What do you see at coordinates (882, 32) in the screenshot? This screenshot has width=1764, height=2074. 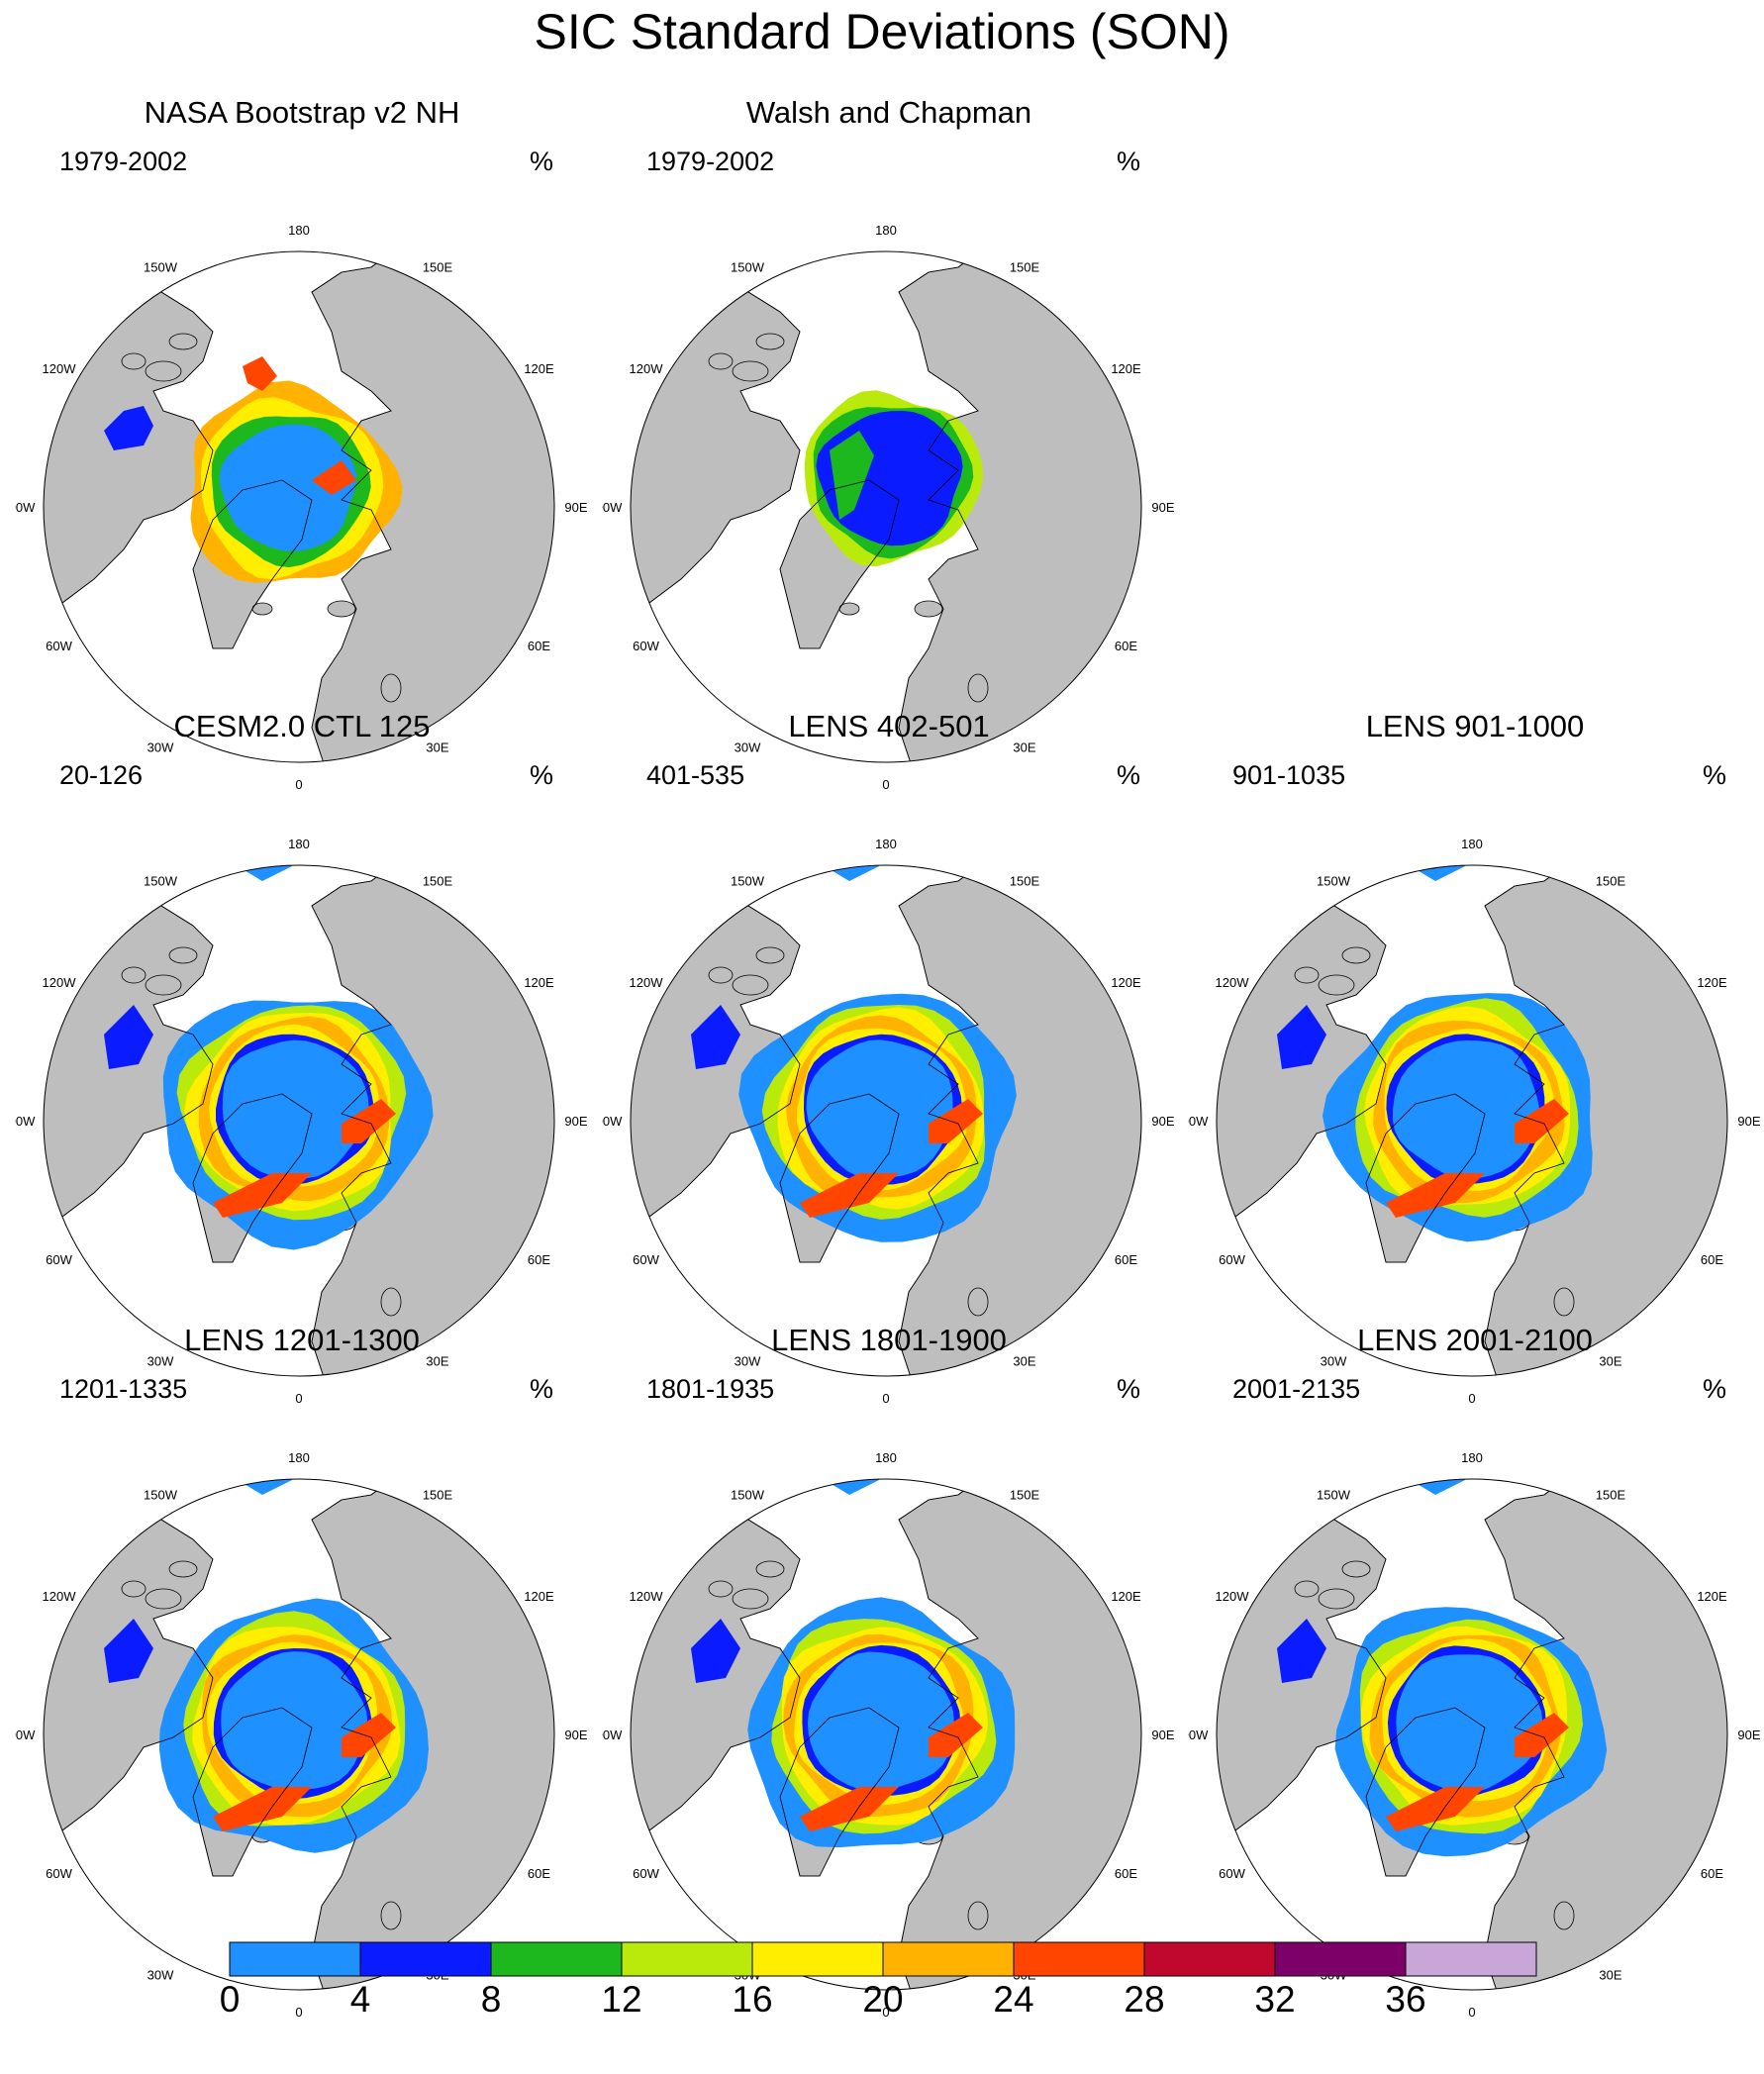 I see `figure-title: SIC Standard Deviations (SON)` at bounding box center [882, 32].